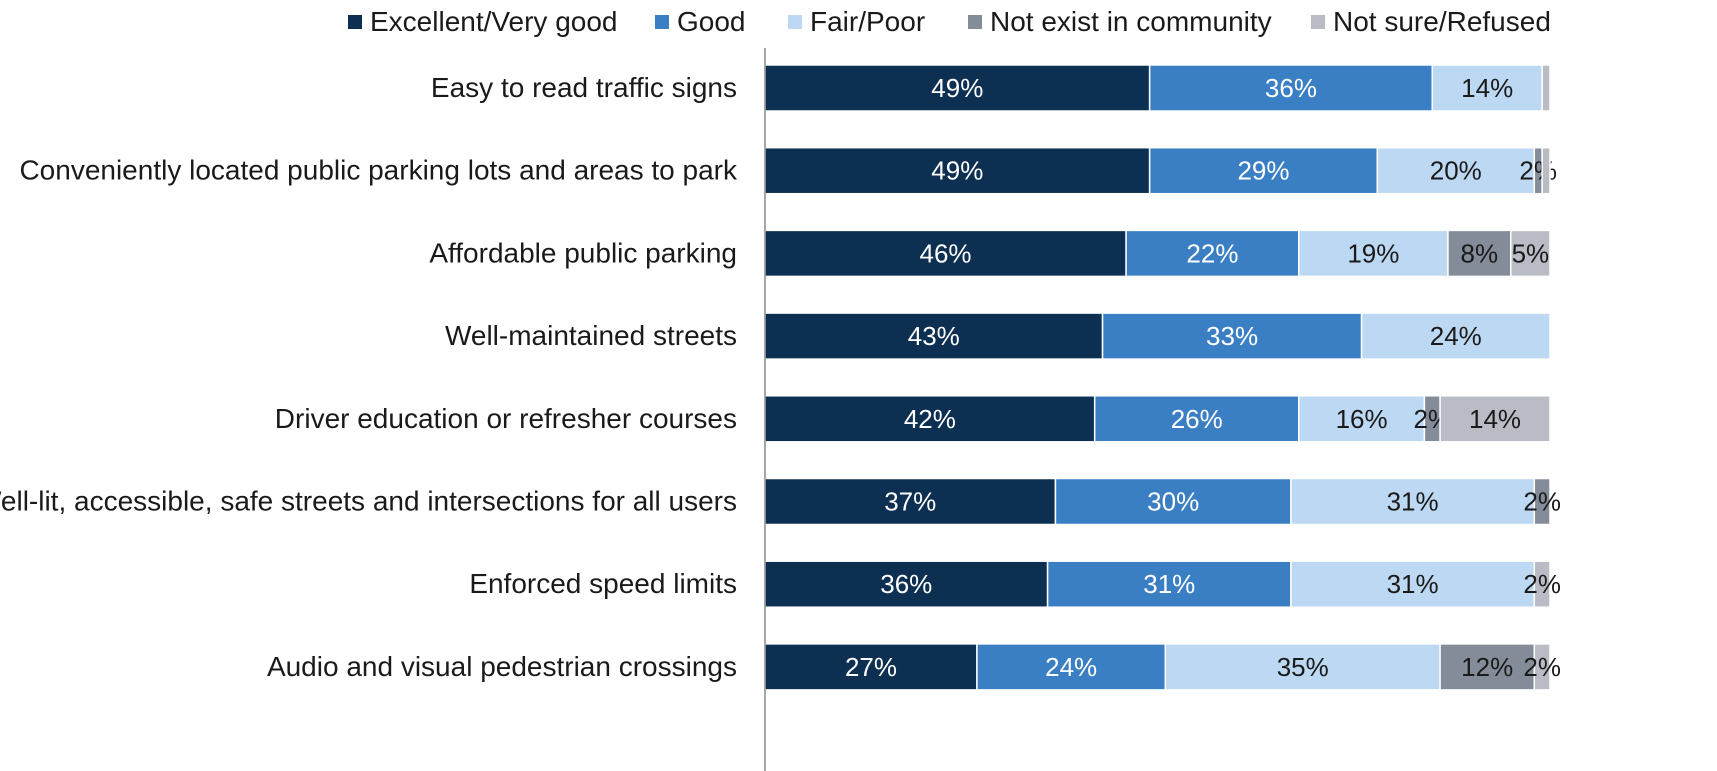 Image resolution: width=1717 pixels, height=771 pixels. What do you see at coordinates (1197, 419) in the screenshot?
I see `data-label-good: 26%` at bounding box center [1197, 419].